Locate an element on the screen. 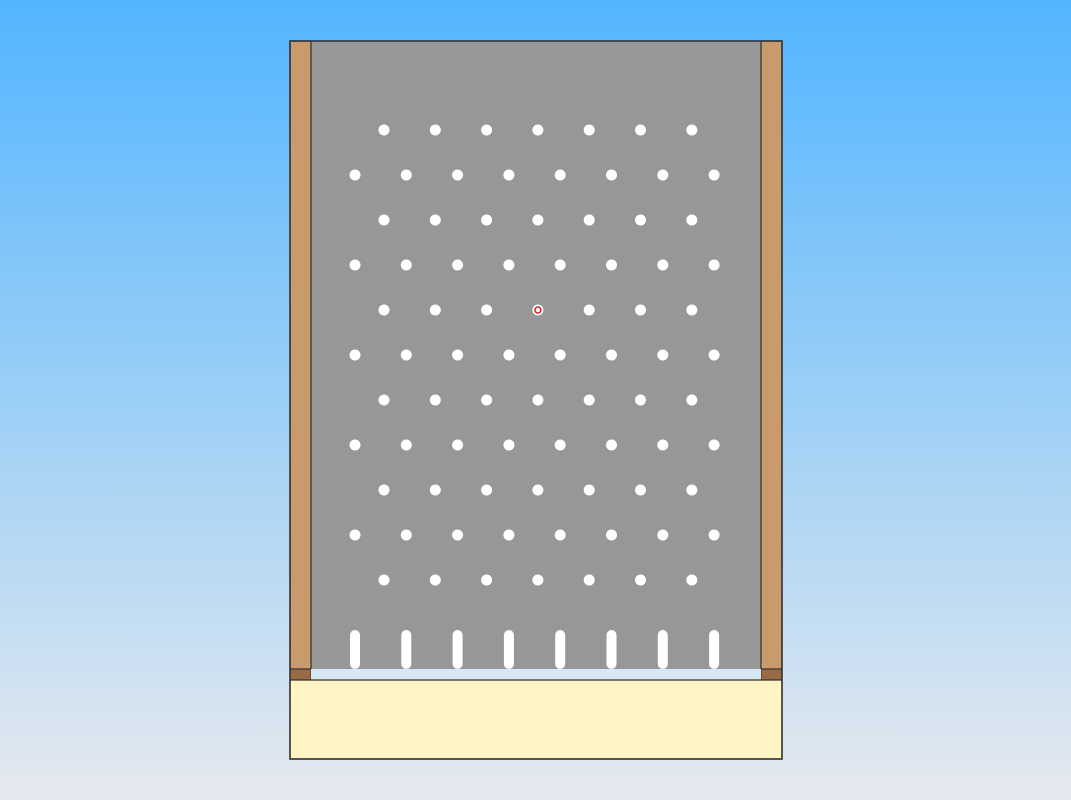 The image size is (1071, 800). slot-dividers is located at coordinates (535, 649).